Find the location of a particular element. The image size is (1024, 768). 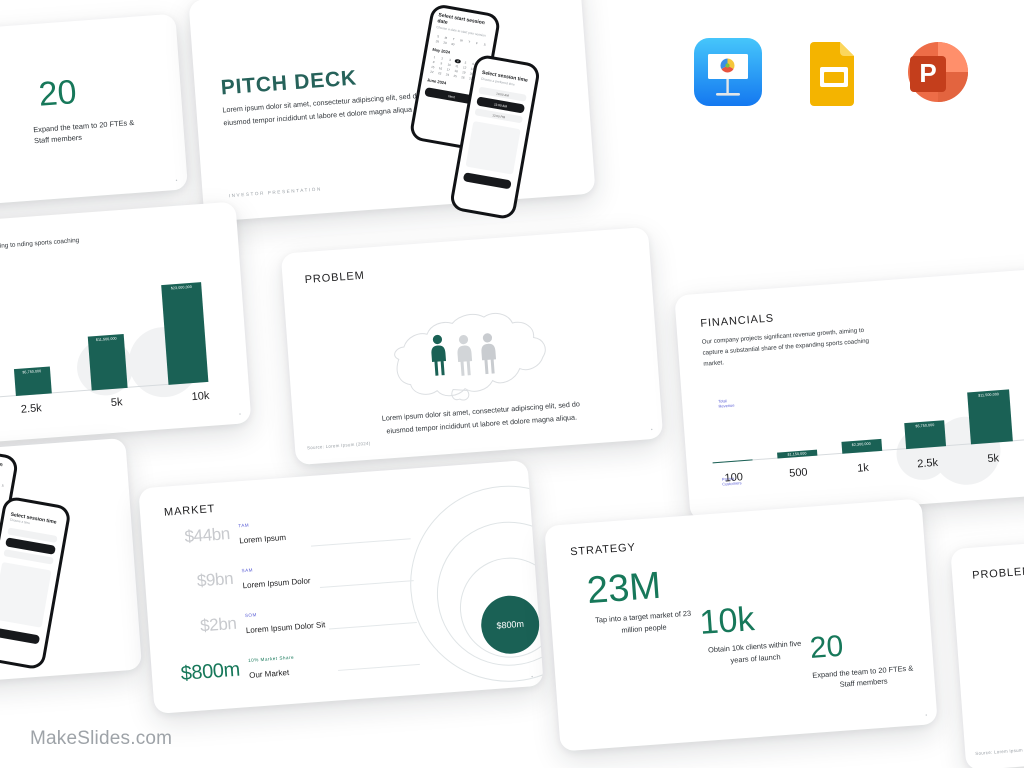

apple-keynote-icon is located at coordinates (728, 72).